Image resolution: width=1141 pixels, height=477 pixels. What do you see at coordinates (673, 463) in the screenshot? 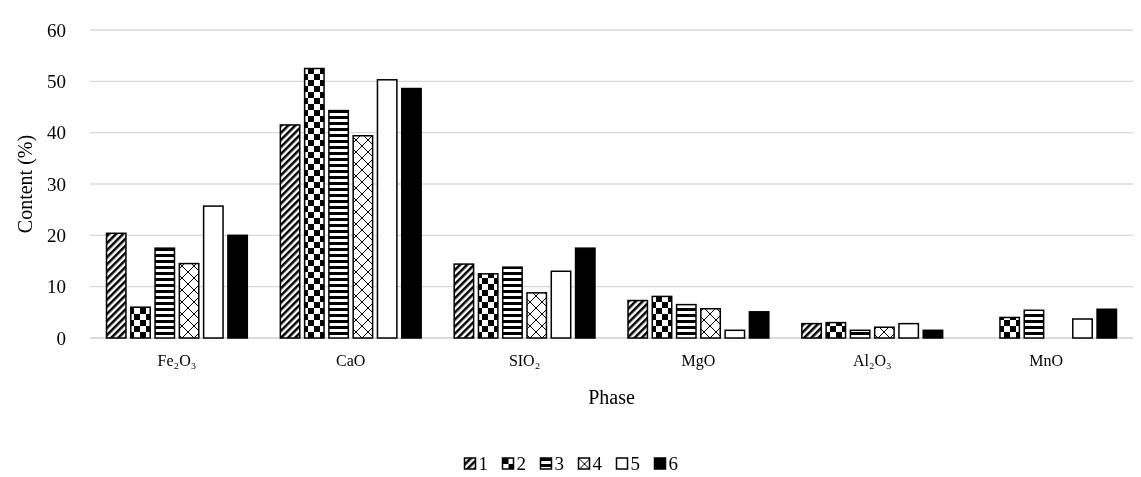
I see `legend-label: 6` at bounding box center [673, 463].